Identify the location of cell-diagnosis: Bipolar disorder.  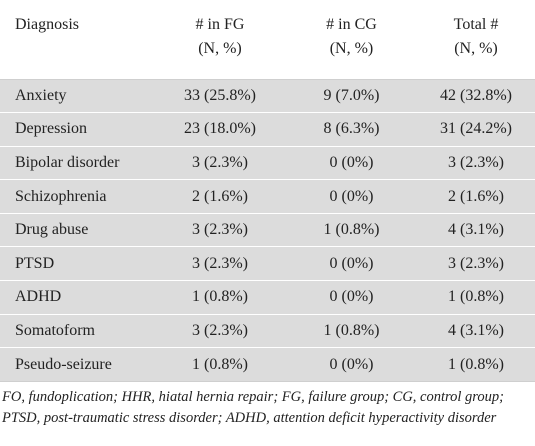
(67, 162).